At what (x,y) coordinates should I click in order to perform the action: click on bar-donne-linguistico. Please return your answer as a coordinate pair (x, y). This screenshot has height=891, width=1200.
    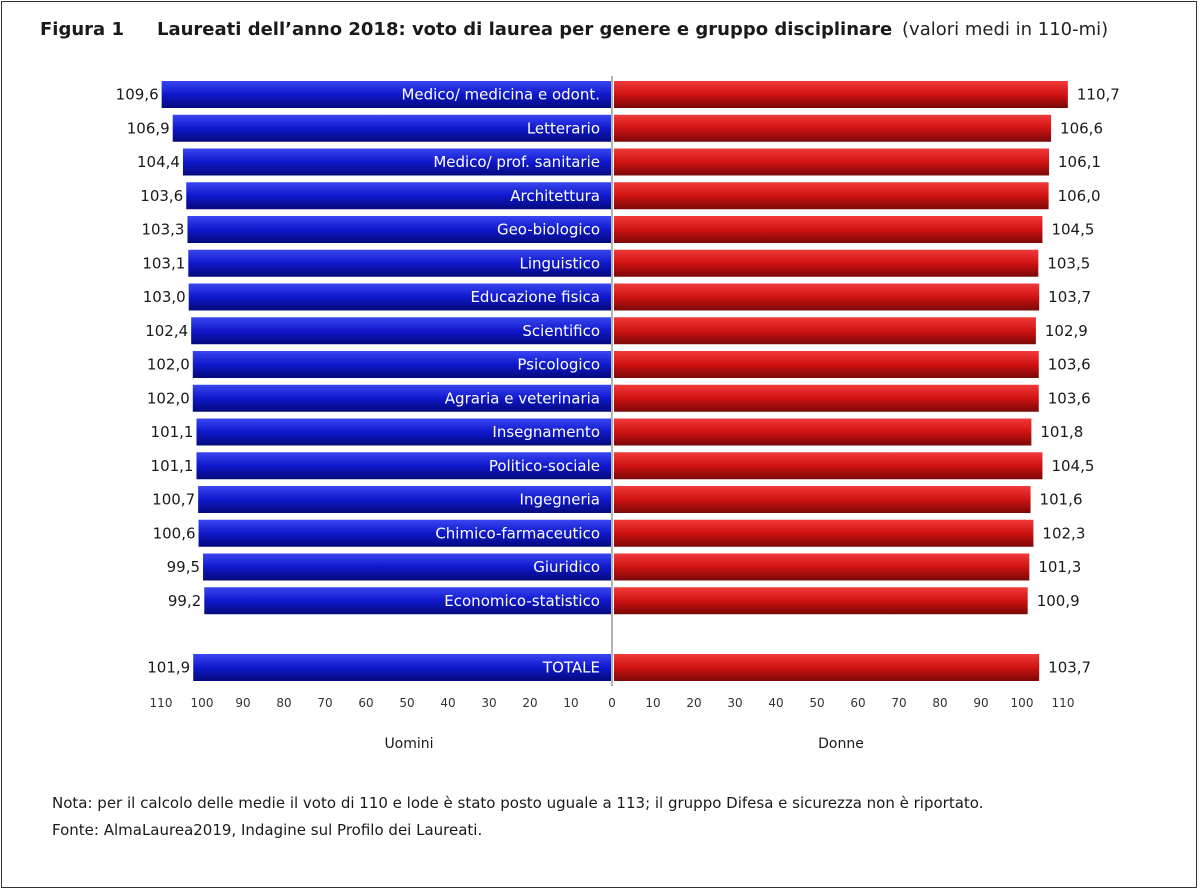
    Looking at the image, I should click on (826, 263).